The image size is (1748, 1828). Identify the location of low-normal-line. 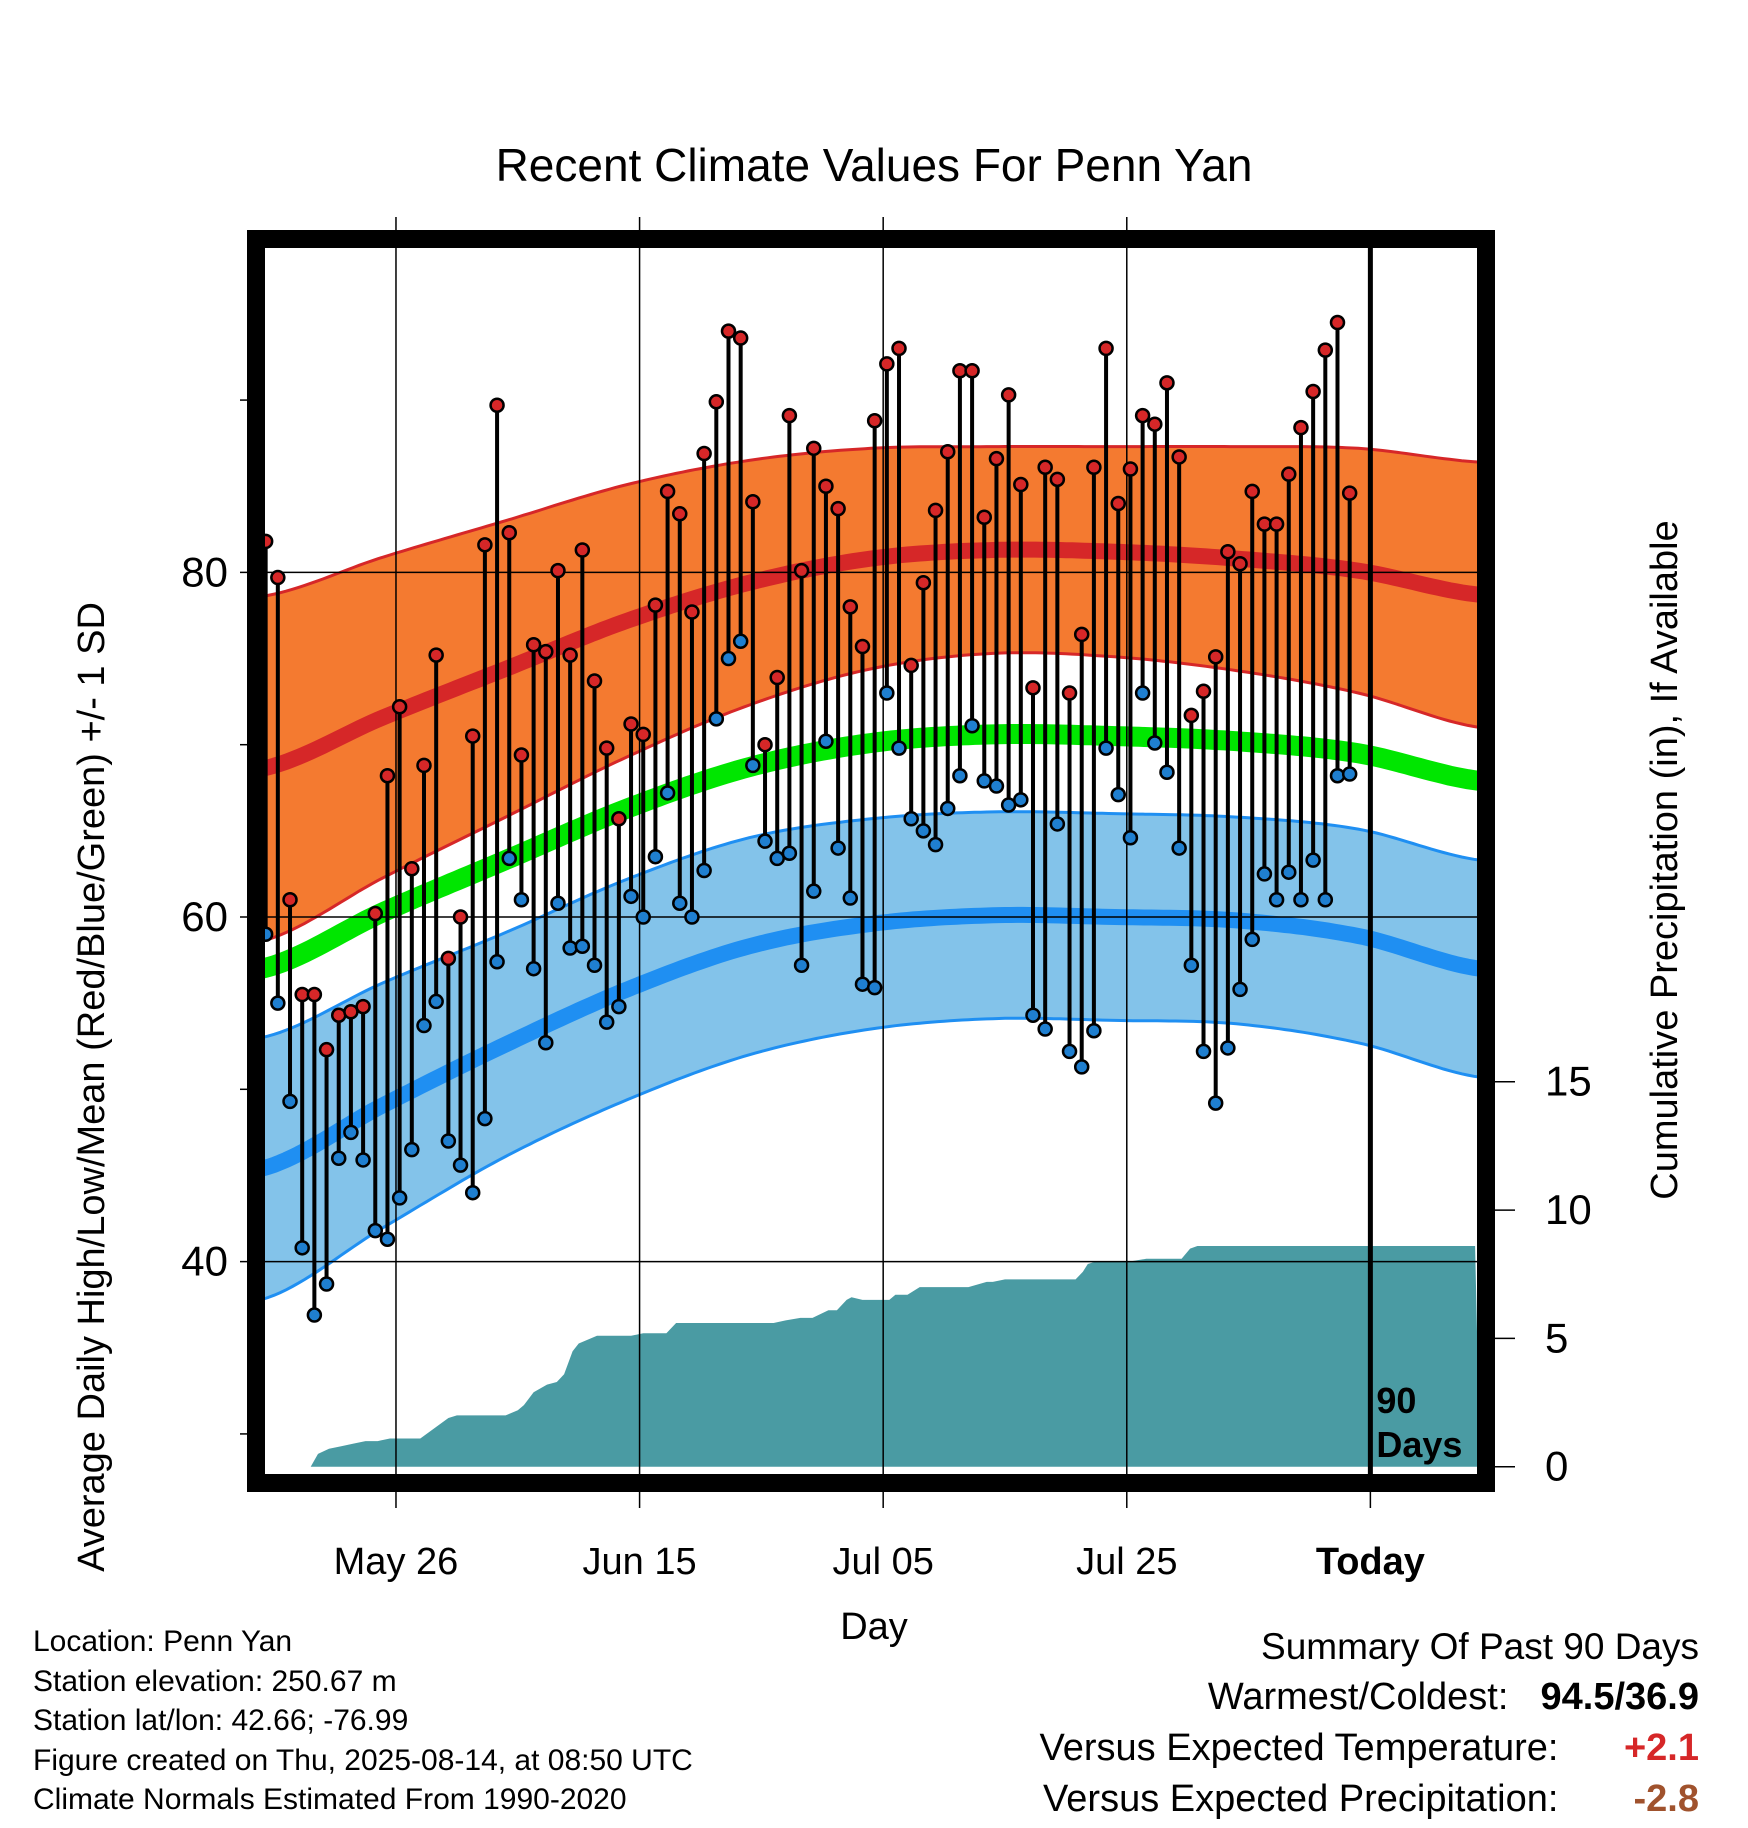
(870, 1041).